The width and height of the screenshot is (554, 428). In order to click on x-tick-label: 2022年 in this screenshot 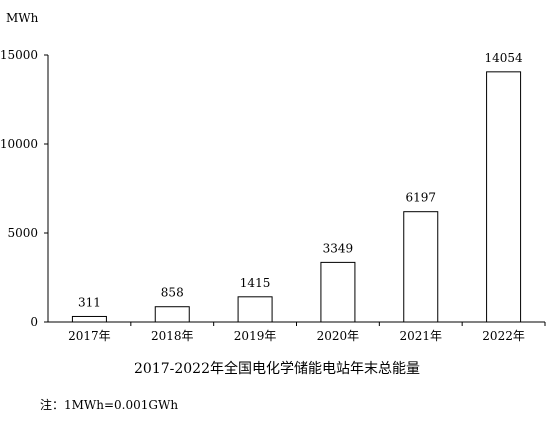, I will do `click(503, 336)`.